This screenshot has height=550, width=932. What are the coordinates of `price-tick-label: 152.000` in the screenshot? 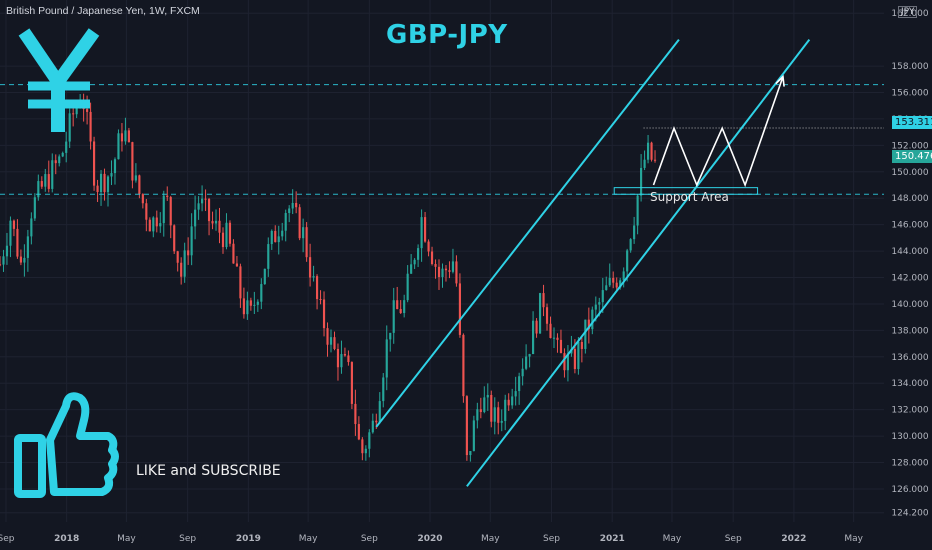 It's located at (909, 146).